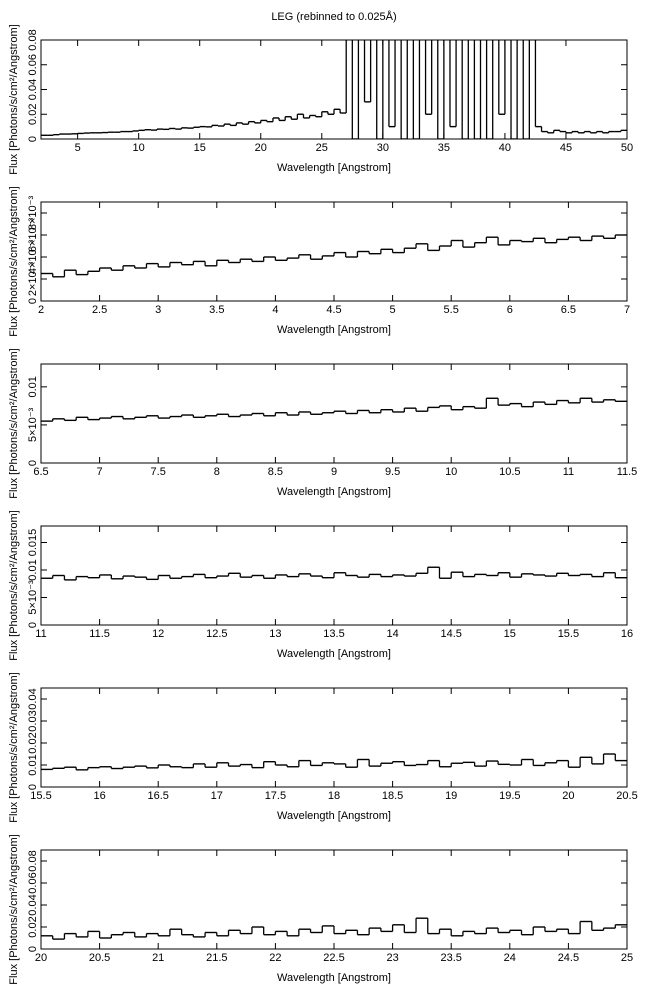  Describe the element at coordinates (510, 634) in the screenshot. I see `x-tick-label: 15` at that location.